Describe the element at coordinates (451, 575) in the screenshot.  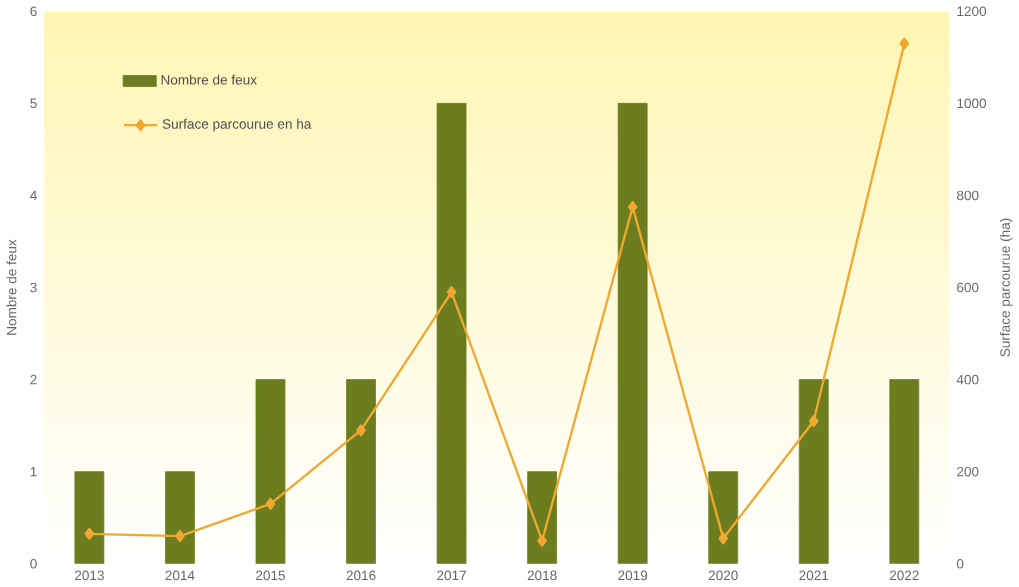
I see `x-tick-label: 2017` at that location.